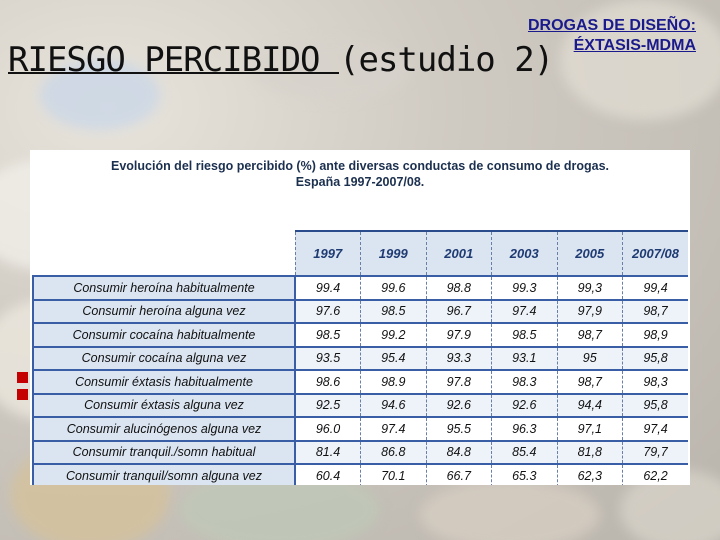 The width and height of the screenshot is (720, 540). What do you see at coordinates (612, 36) in the screenshot?
I see `slide-subtitle: DROGAS DE DISEÑO: ÉXTASIS-MDMA` at bounding box center [612, 36].